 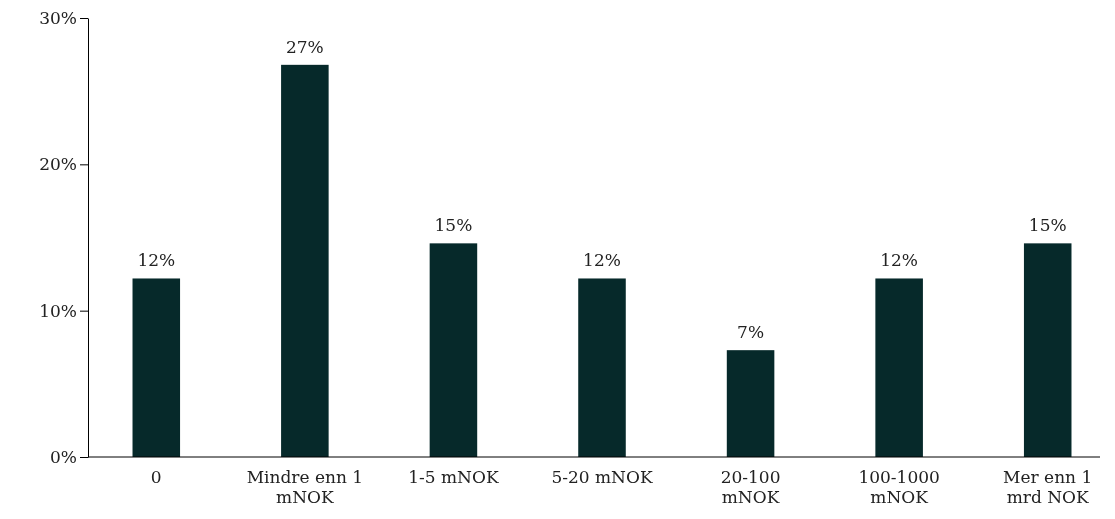 What do you see at coordinates (305, 487) in the screenshot?
I see `x-tick-label: Mindre enn 1 mNOK` at bounding box center [305, 487].